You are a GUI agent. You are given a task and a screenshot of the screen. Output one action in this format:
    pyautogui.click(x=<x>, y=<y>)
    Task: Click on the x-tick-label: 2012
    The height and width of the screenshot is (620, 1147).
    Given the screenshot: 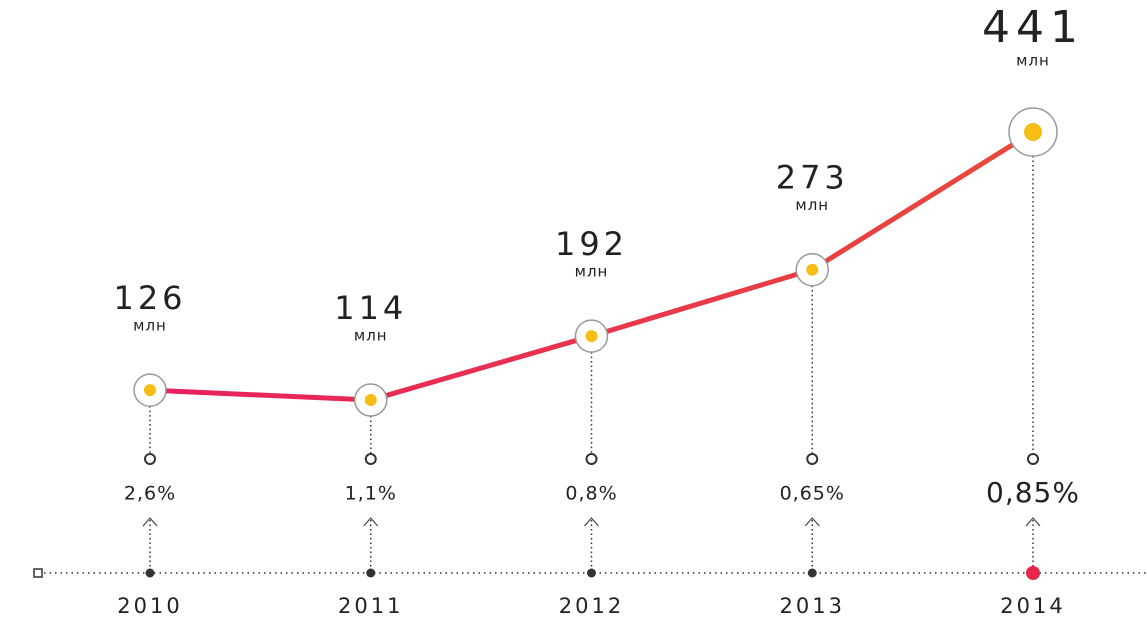 What is the action you would take?
    pyautogui.click(x=591, y=606)
    